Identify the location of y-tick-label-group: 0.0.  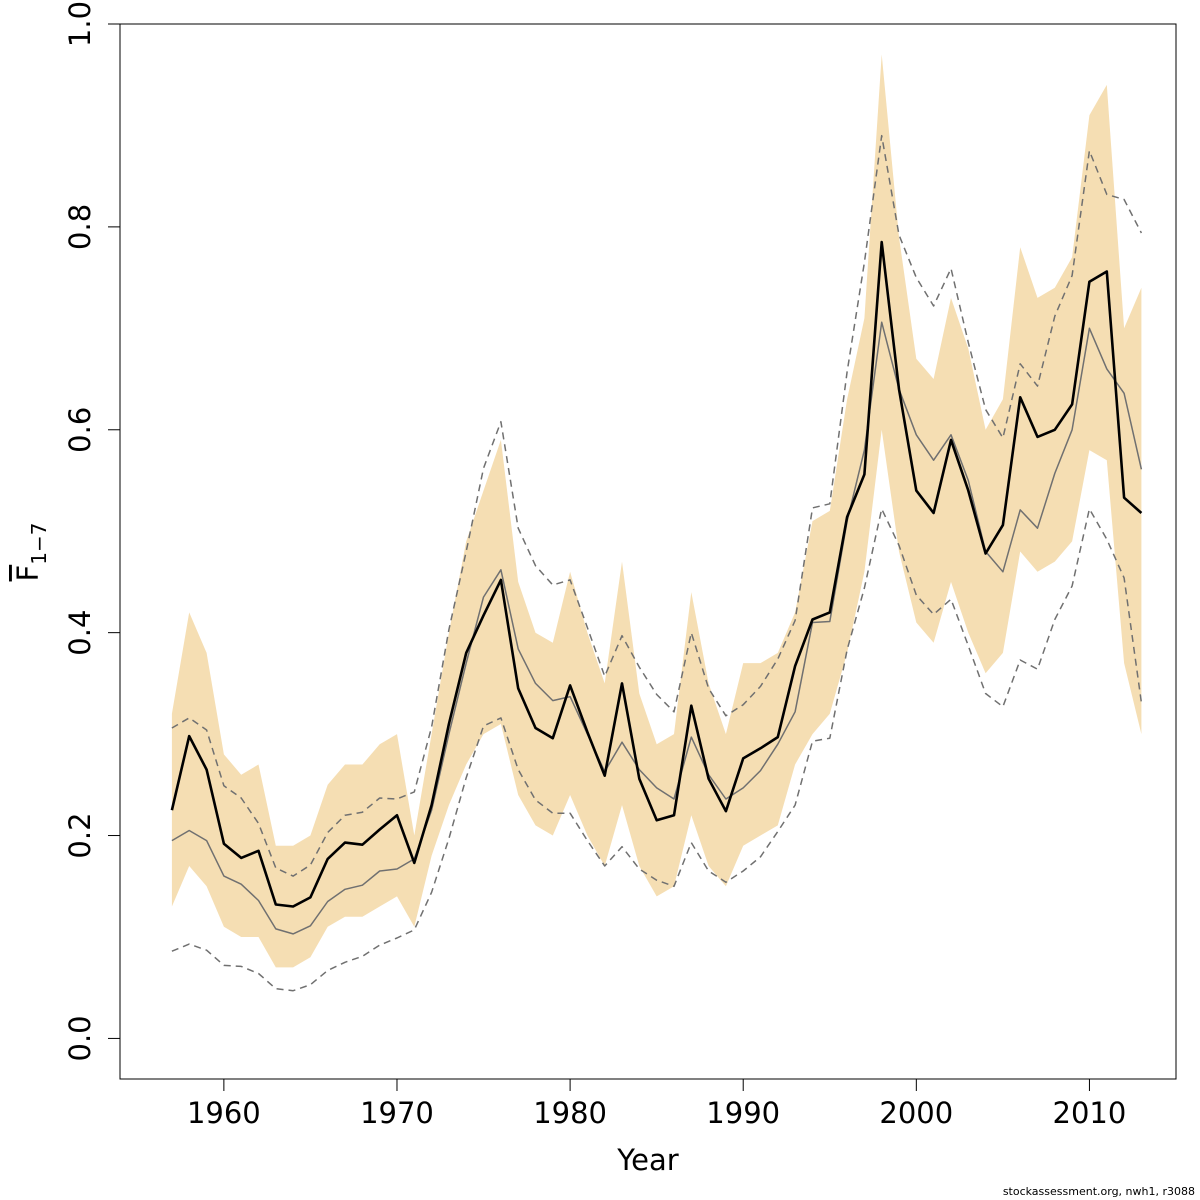
(80, 1038).